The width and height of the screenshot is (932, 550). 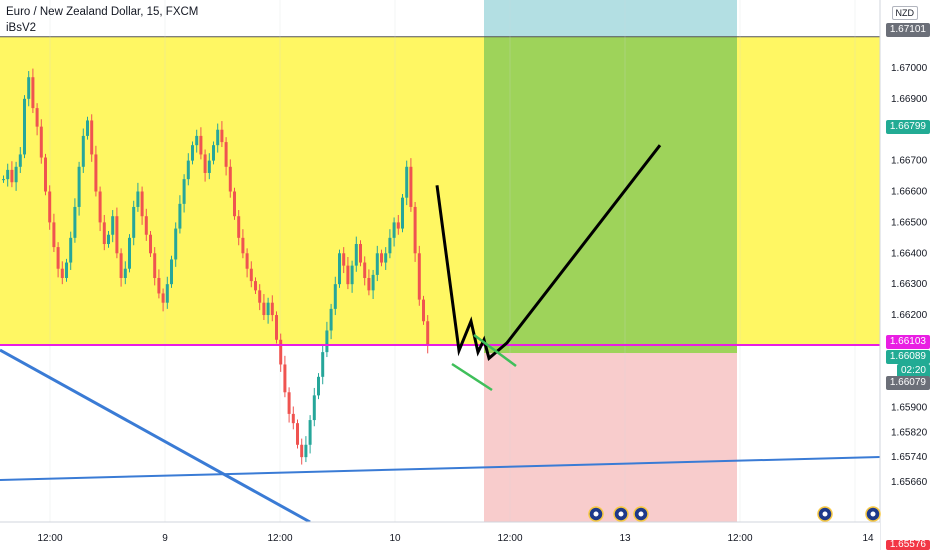 What do you see at coordinates (909, 68) in the screenshot?
I see `price-tick-label: 1.67000` at bounding box center [909, 68].